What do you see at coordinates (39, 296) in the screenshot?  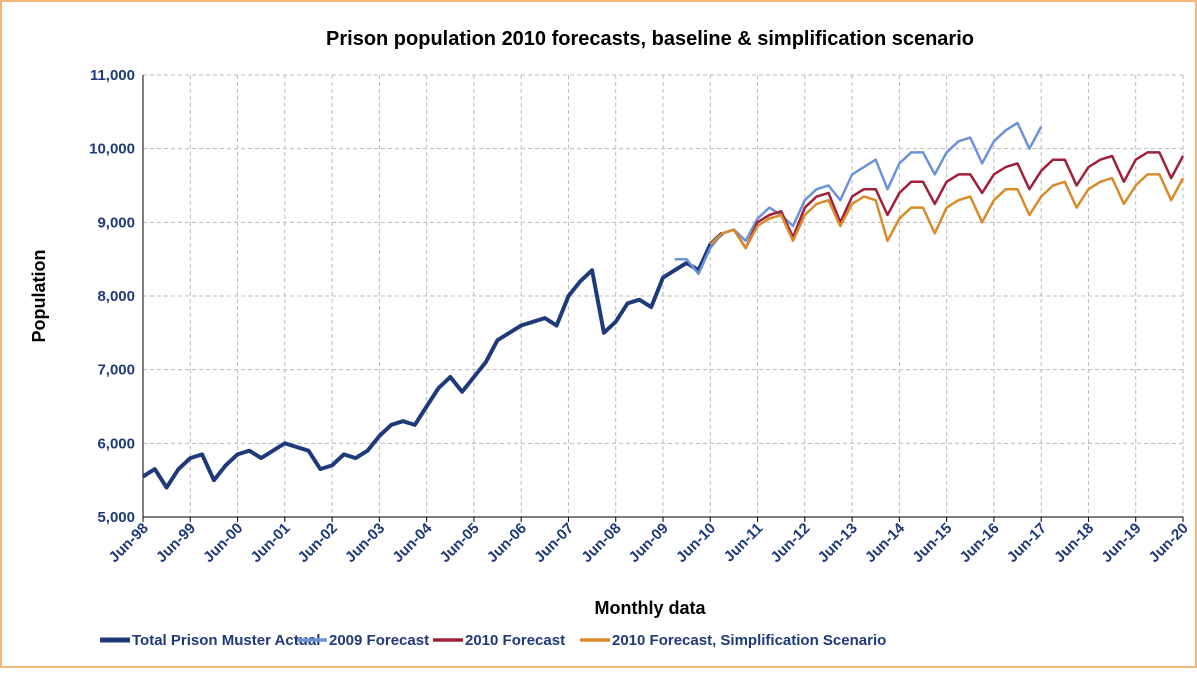 I see `y-axis-label: Population` at bounding box center [39, 296].